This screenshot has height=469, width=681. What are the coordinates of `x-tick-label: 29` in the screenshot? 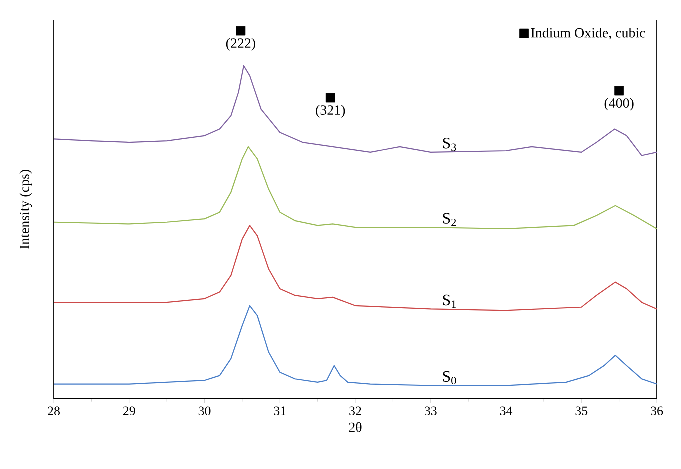 It's located at (129, 411).